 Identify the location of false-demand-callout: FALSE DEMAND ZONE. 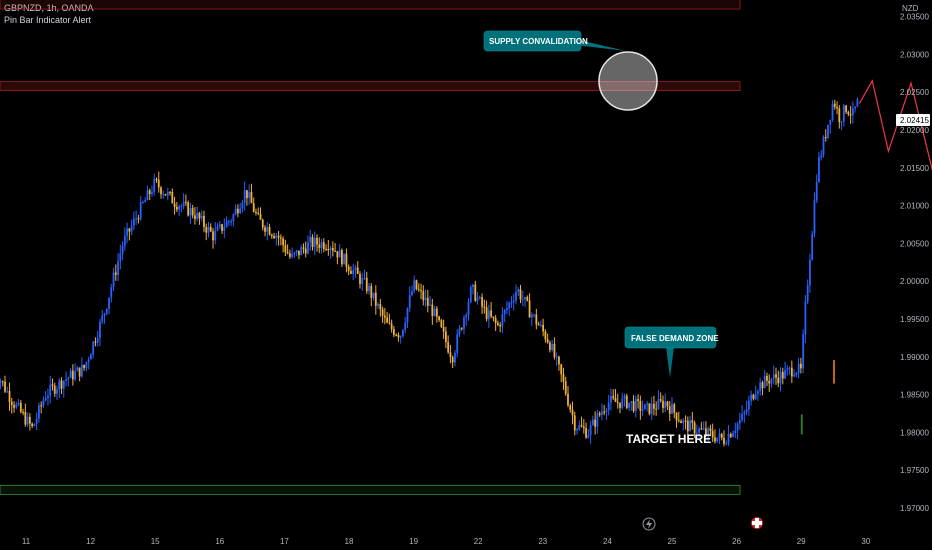
(671, 352).